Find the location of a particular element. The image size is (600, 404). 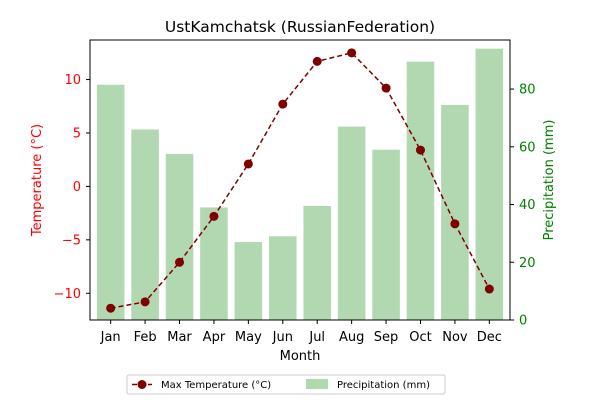

legend-bar-swatch is located at coordinates (317, 384).